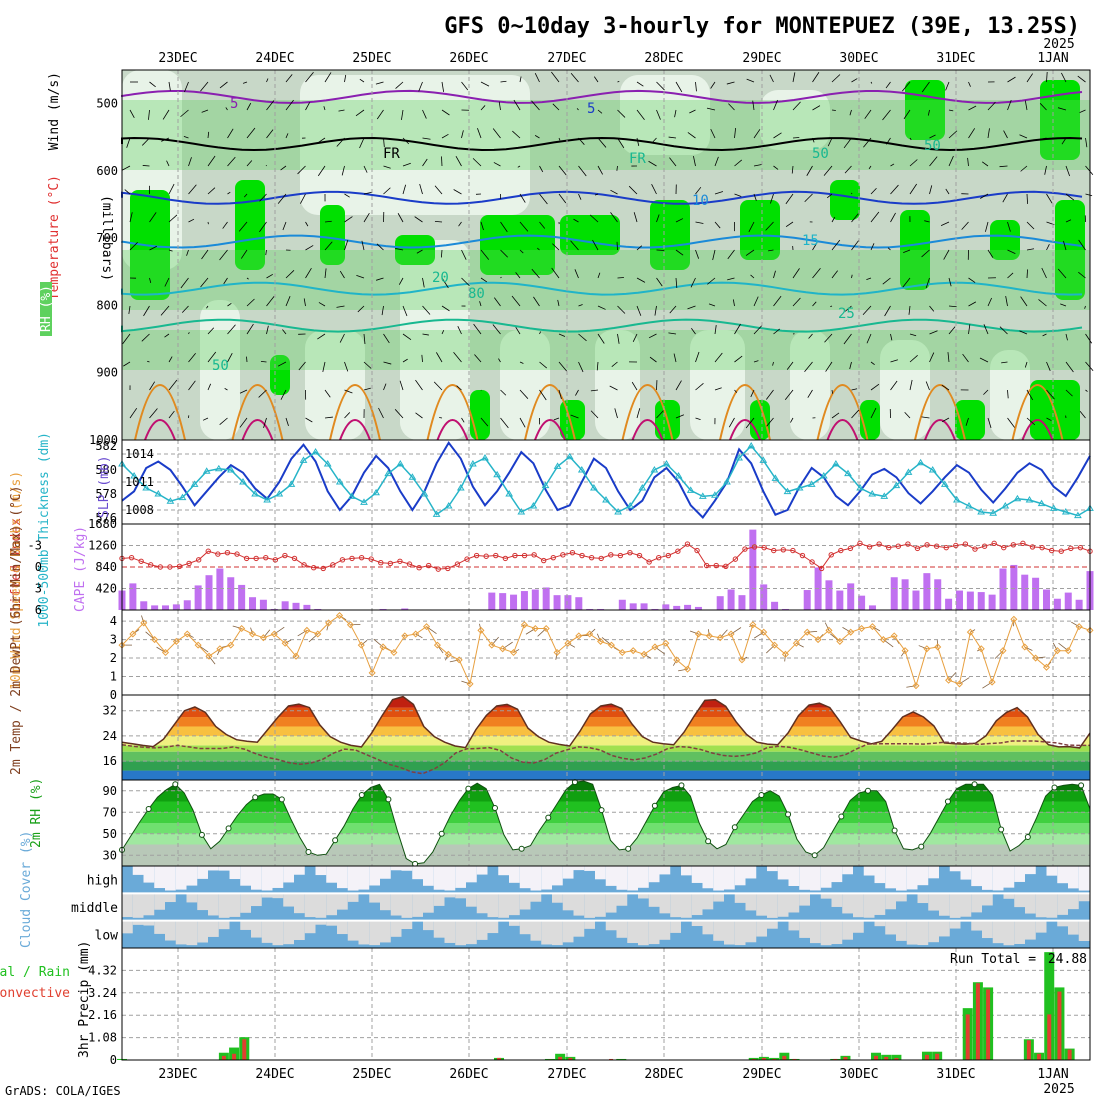 This screenshot has height=1100, width=1100. I want to click on wind-axis-label: 10m Wind Speed & Barbs (m/s), so click(16, 580).